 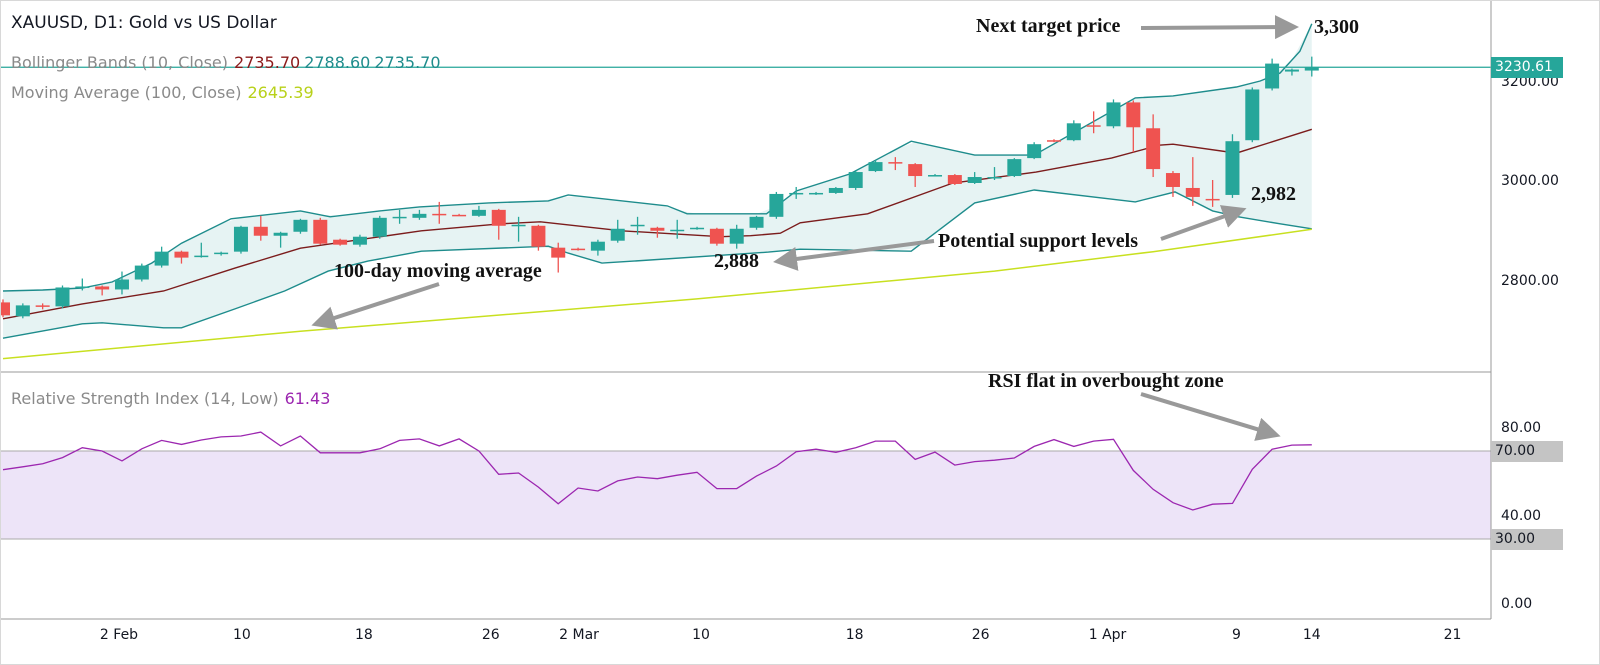 What do you see at coordinates (1527, 539) in the screenshot?
I see `rsi-30-label: 30.00` at bounding box center [1527, 539].